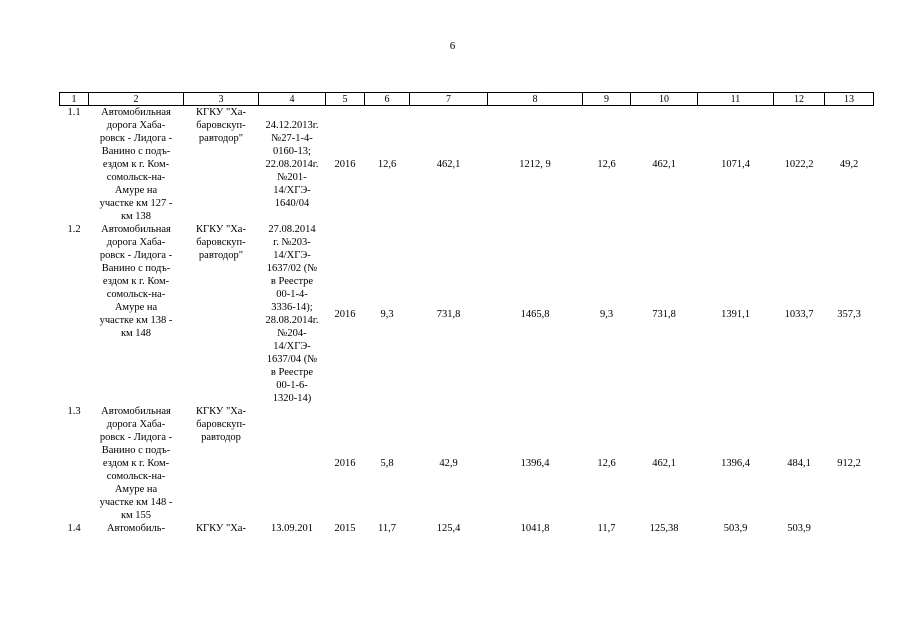 The width and height of the screenshot is (905, 640). Describe the element at coordinates (735, 99) in the screenshot. I see `column-header: 11` at that location.